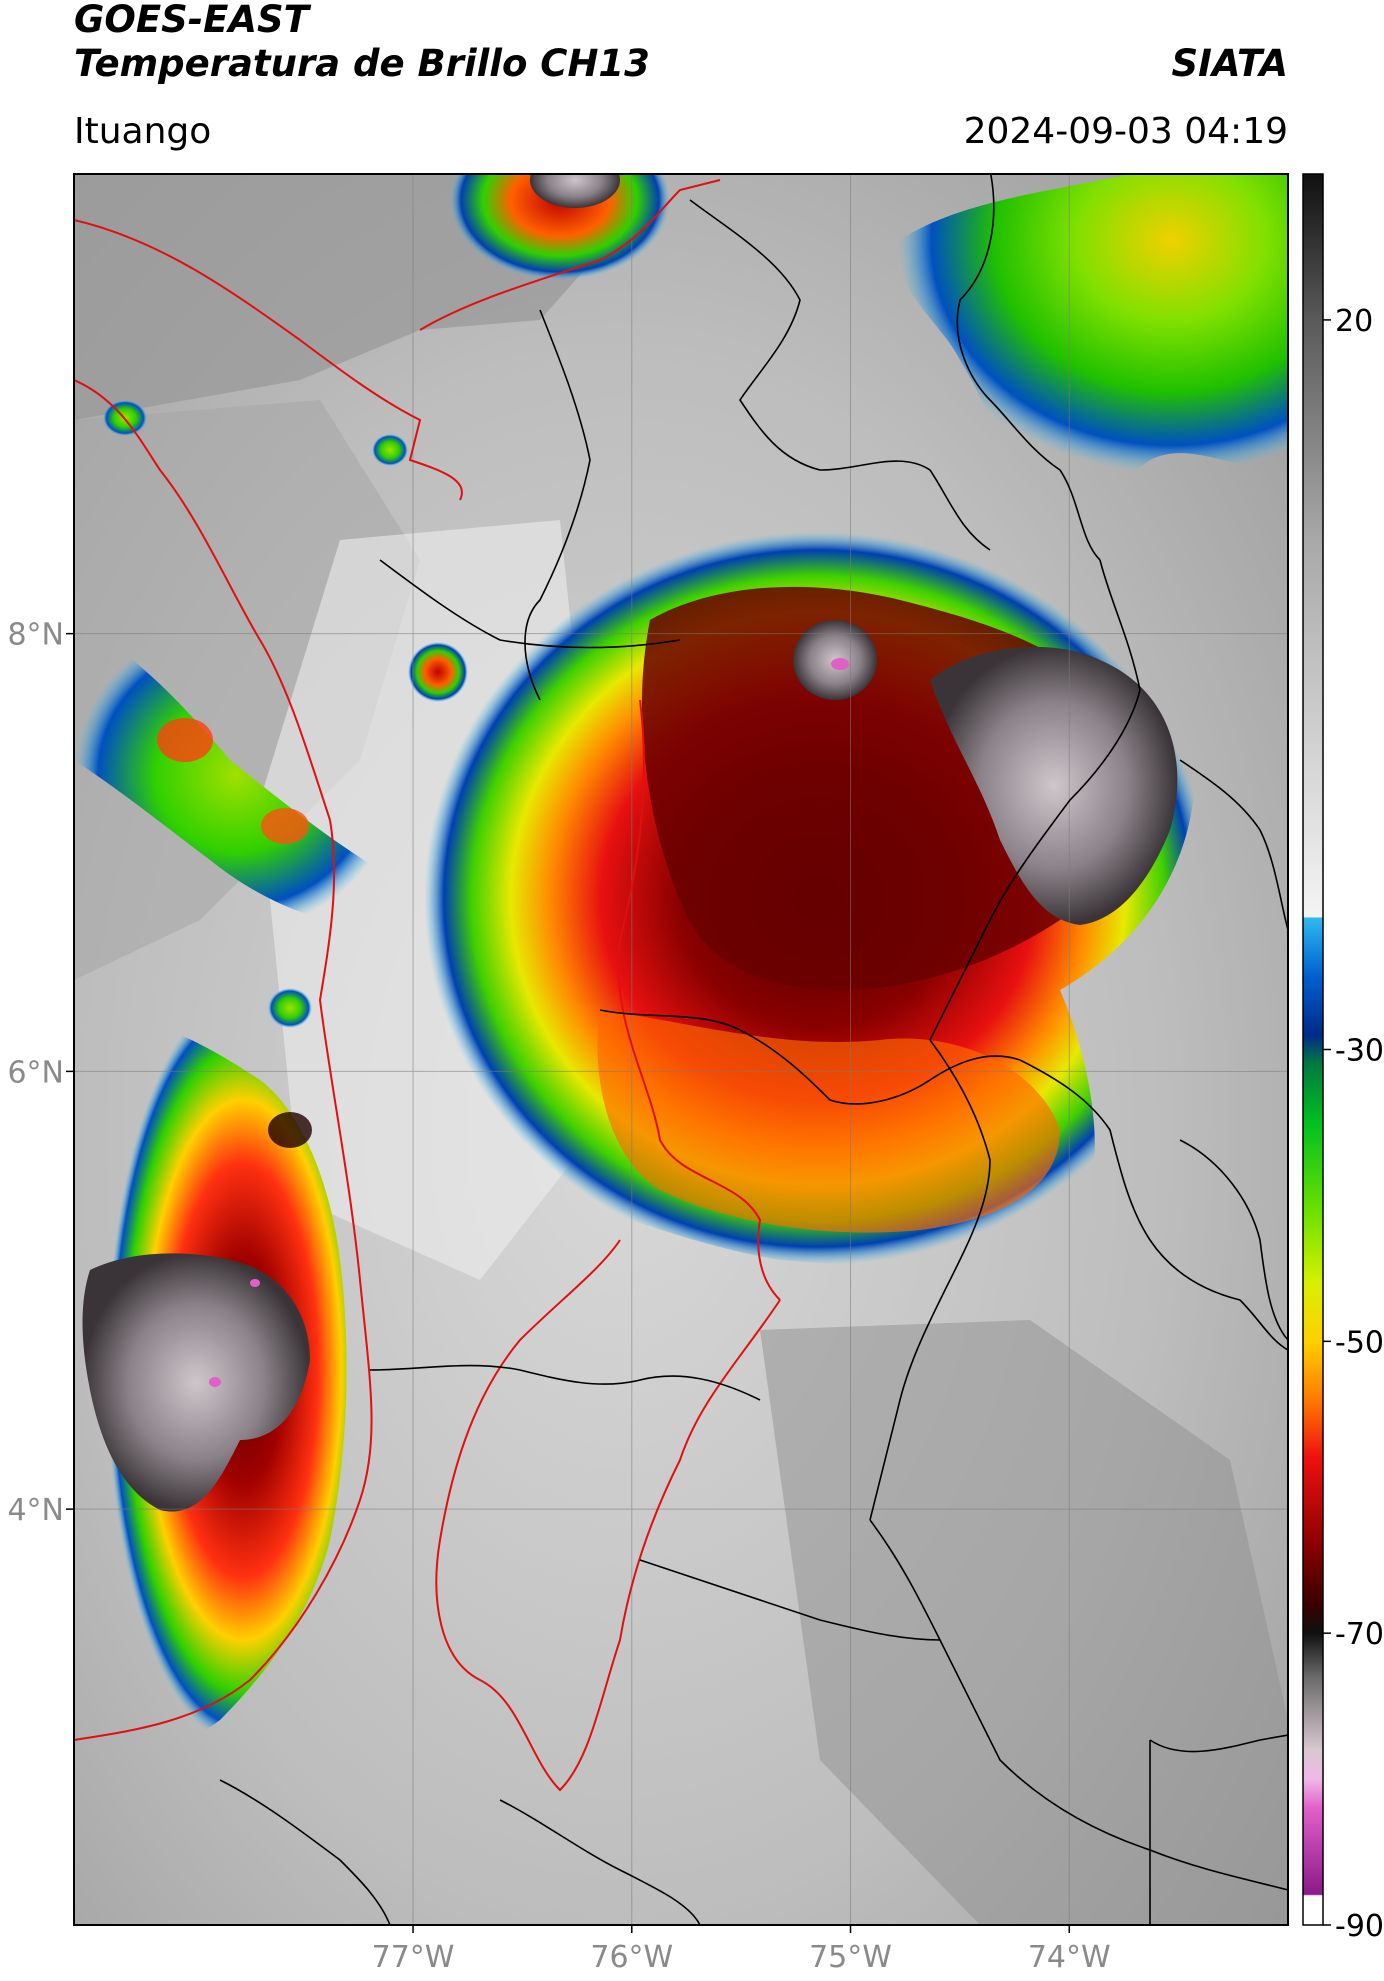  I want to click on coastline-uraba, so click(570, 255).